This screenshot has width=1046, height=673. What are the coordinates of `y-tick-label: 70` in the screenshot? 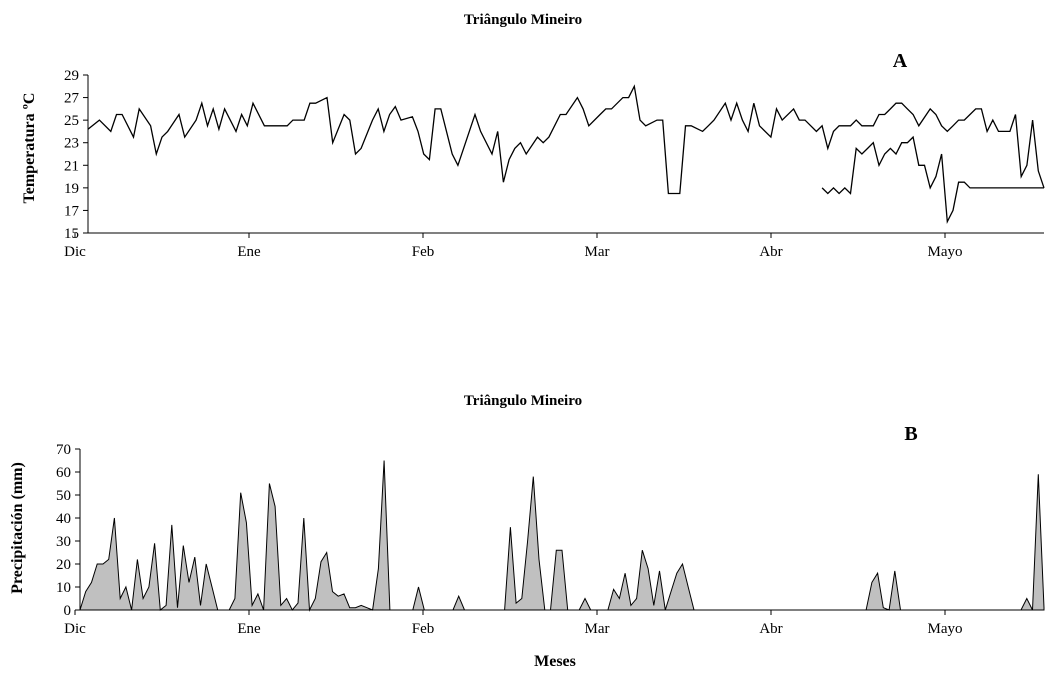 It's located at (63, 450).